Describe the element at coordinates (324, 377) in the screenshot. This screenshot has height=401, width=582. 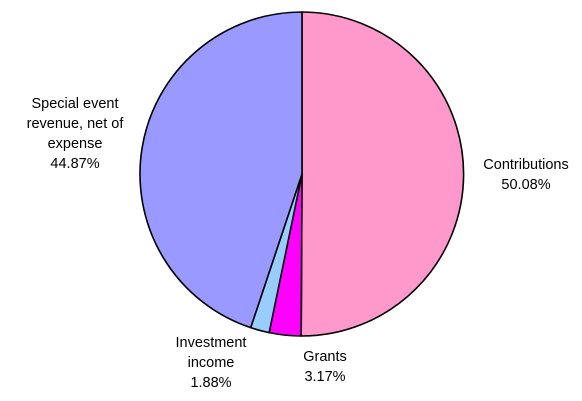
I see `slice-percent-label: 3.17%` at that location.